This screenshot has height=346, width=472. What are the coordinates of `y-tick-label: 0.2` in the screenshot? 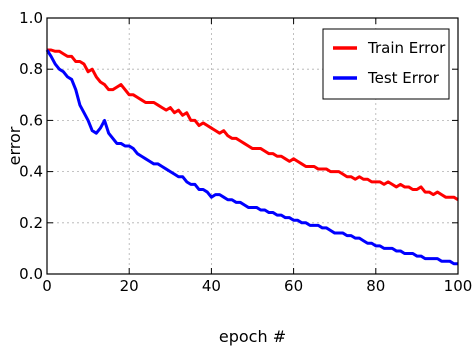 It's located at (31, 223).